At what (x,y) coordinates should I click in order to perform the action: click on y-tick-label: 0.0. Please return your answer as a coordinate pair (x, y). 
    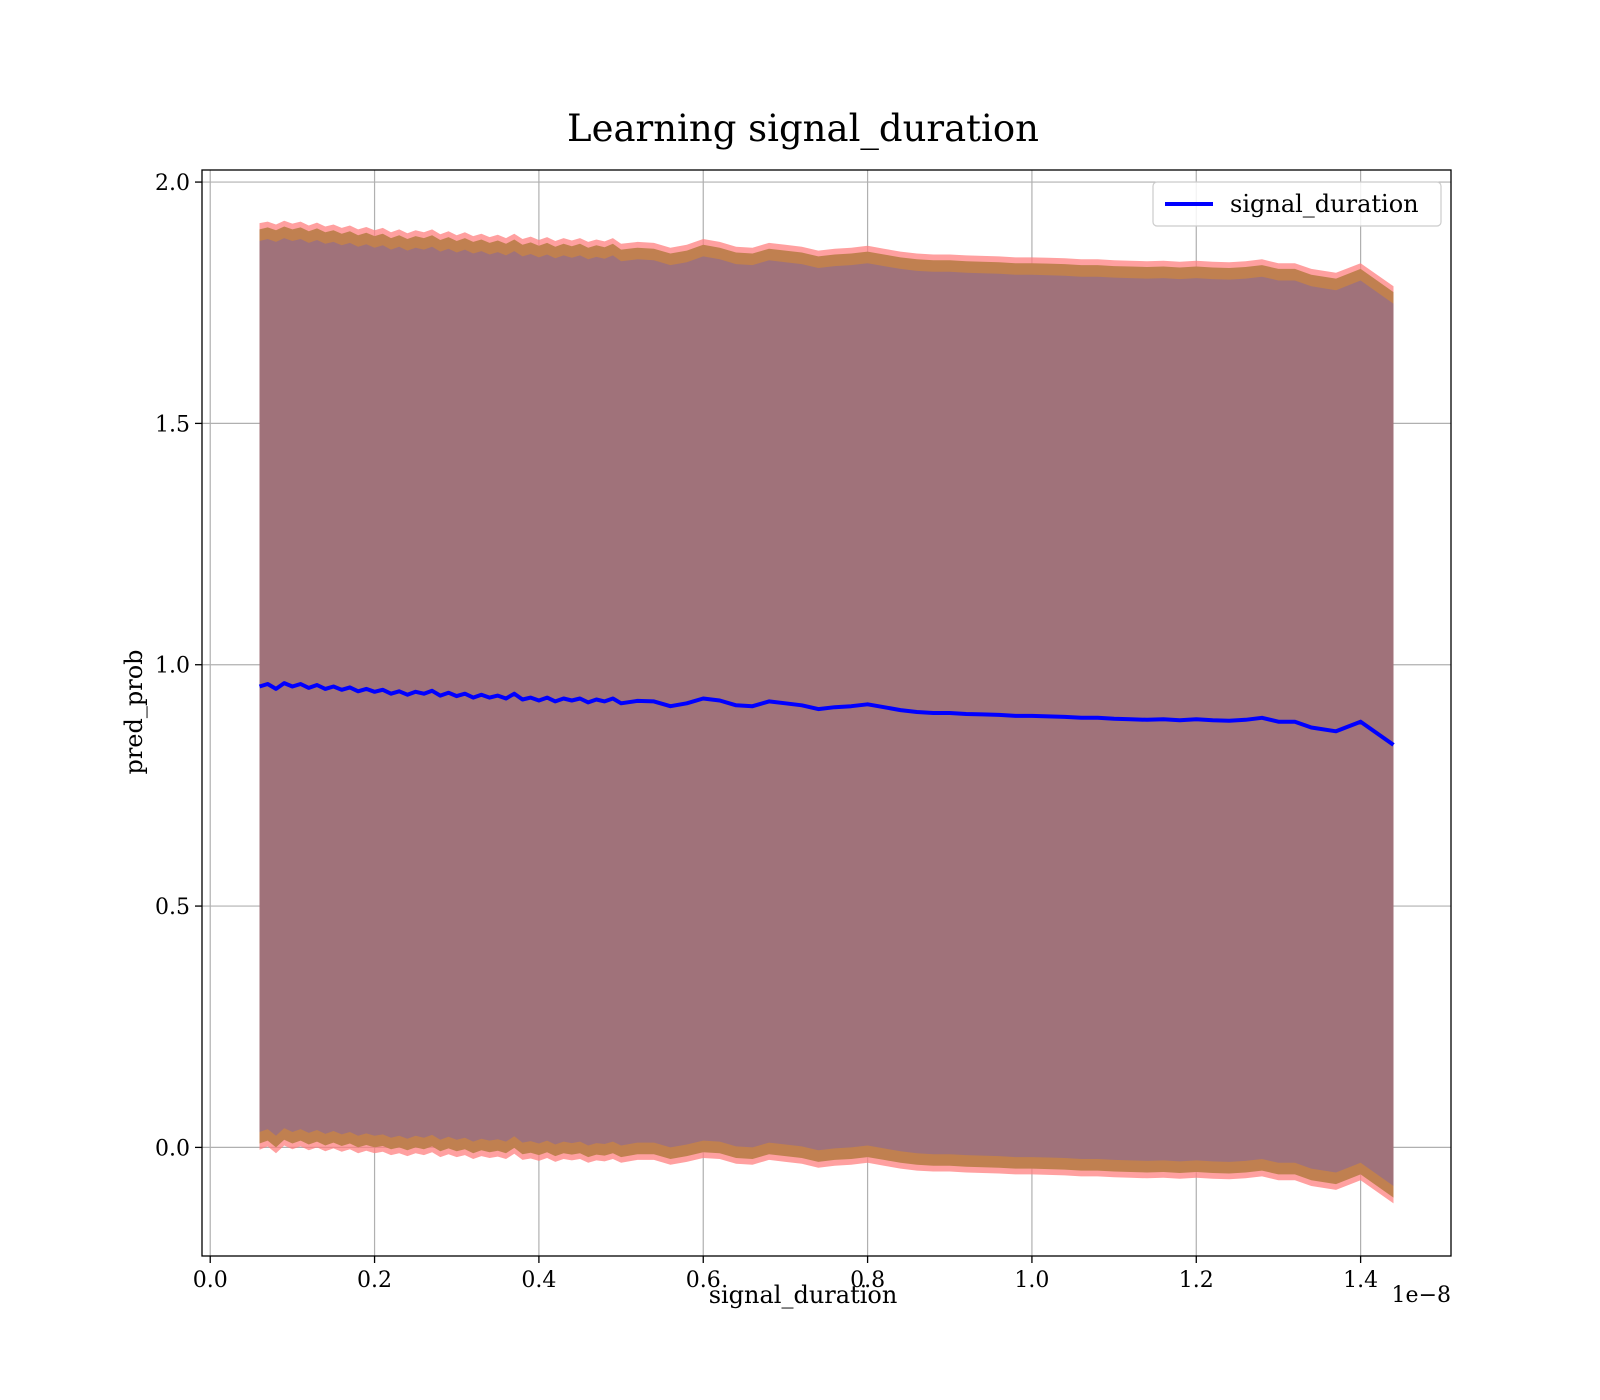
    Looking at the image, I should click on (172, 1148).